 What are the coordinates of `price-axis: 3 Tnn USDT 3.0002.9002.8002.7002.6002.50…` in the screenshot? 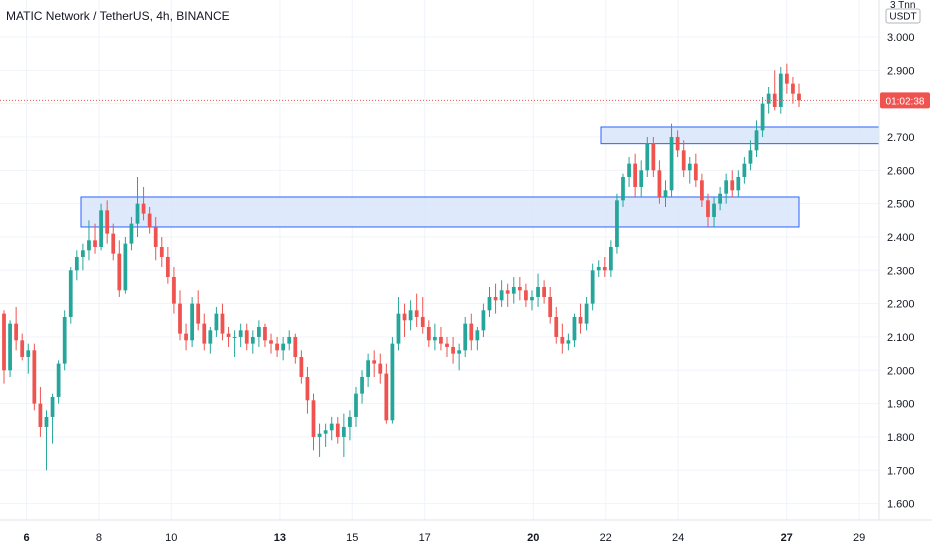 It's located at (904, 260).